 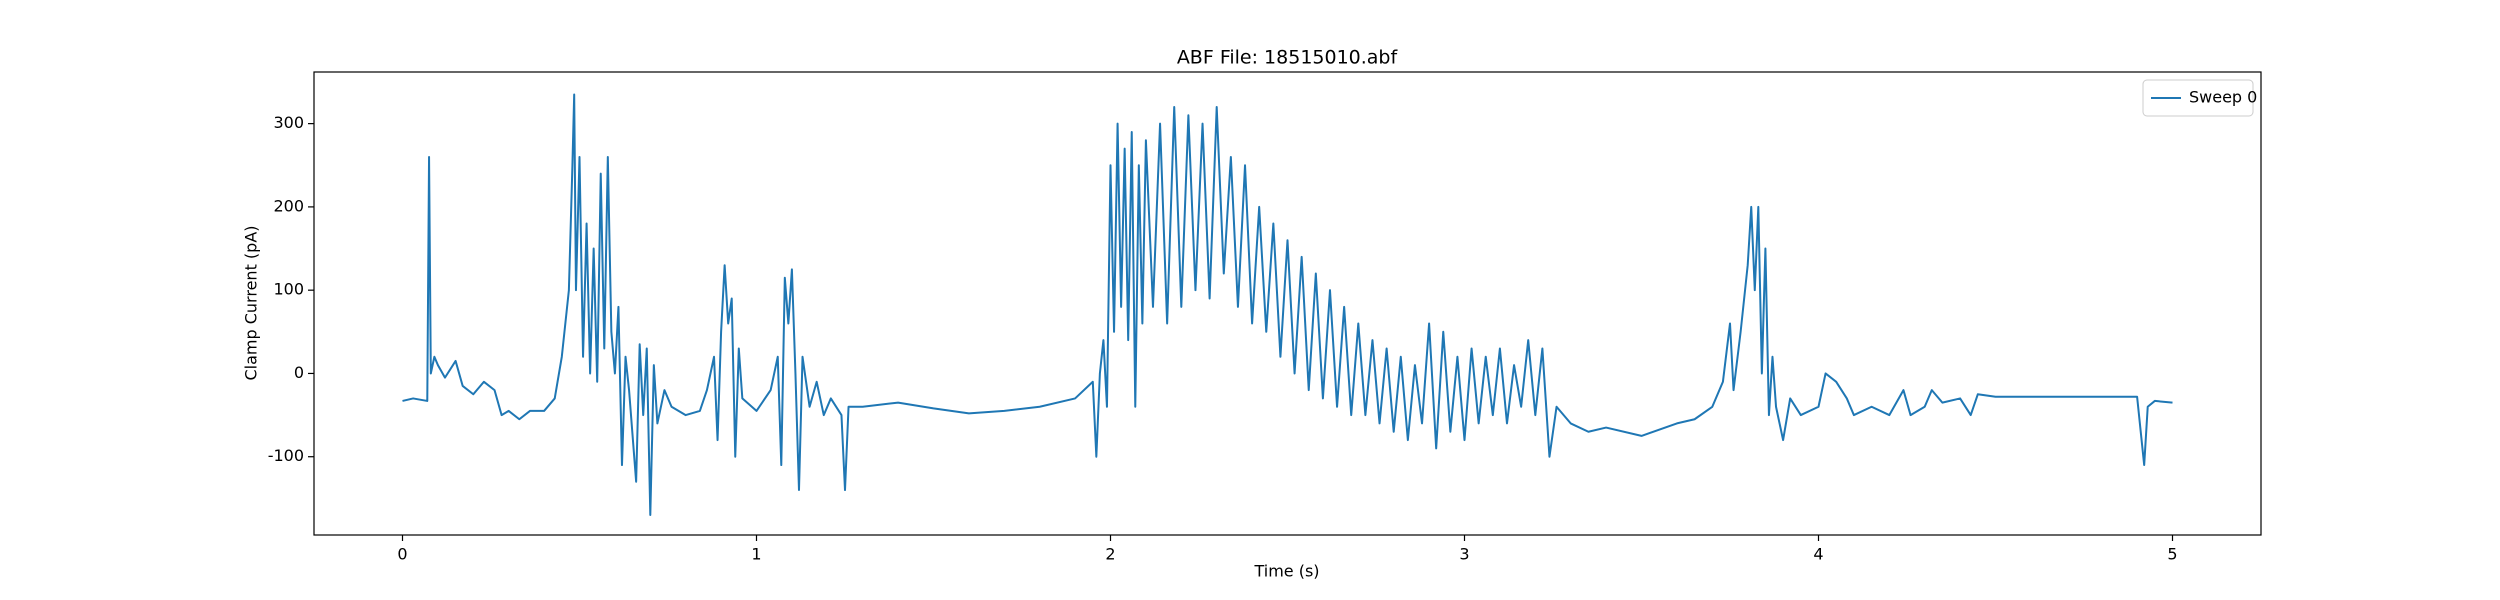 What do you see at coordinates (1110, 554) in the screenshot?
I see `x-tick-label: 2` at bounding box center [1110, 554].